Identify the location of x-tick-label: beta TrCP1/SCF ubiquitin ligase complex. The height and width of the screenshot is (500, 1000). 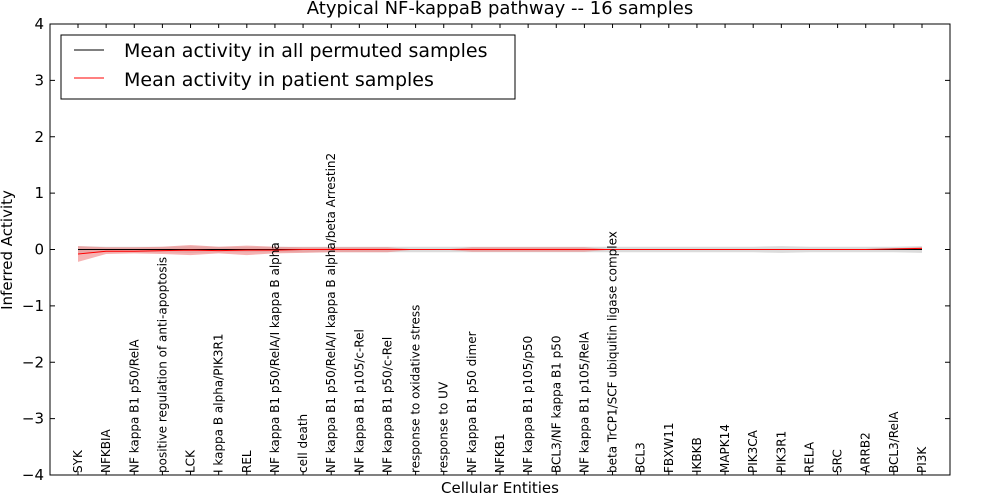
(613, 352).